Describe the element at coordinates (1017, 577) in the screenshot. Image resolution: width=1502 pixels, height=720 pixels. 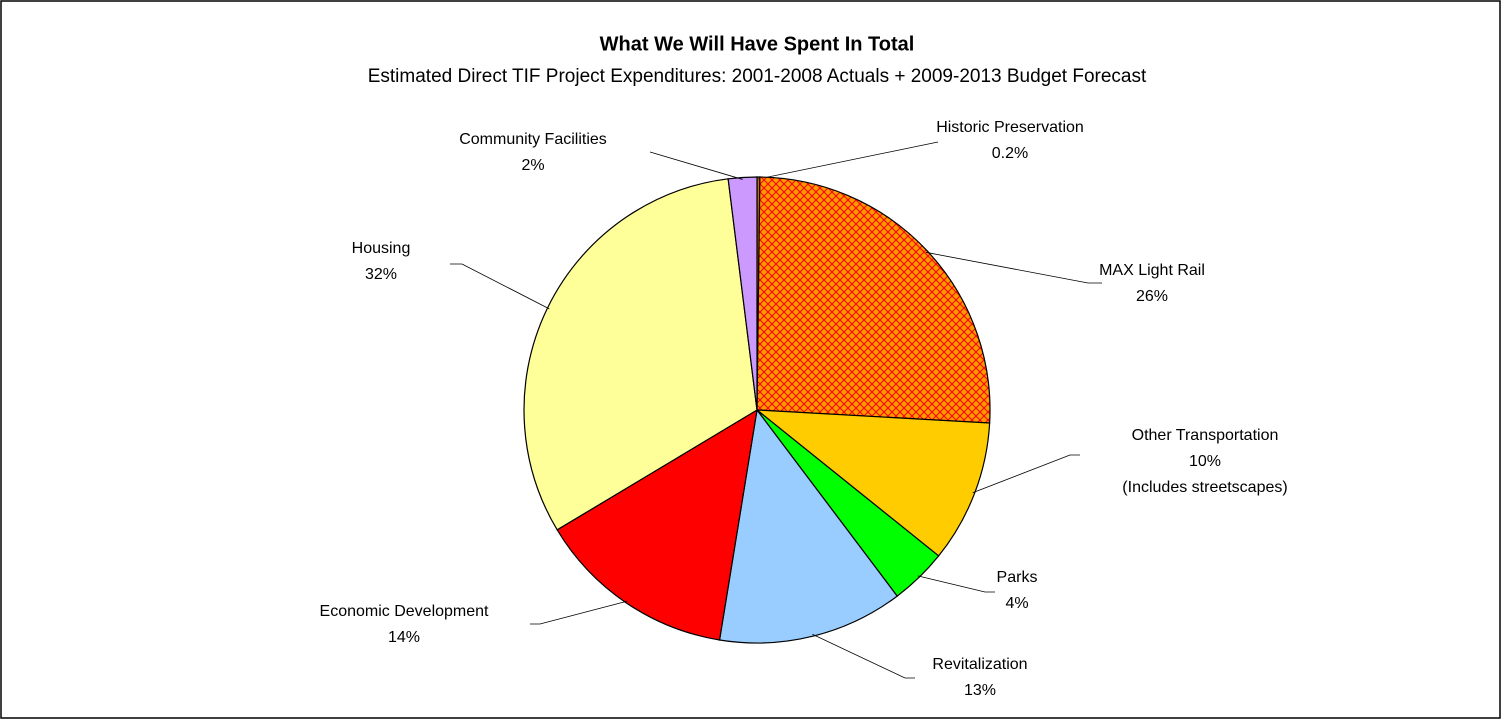
I see `slice-label: Parks` at that location.